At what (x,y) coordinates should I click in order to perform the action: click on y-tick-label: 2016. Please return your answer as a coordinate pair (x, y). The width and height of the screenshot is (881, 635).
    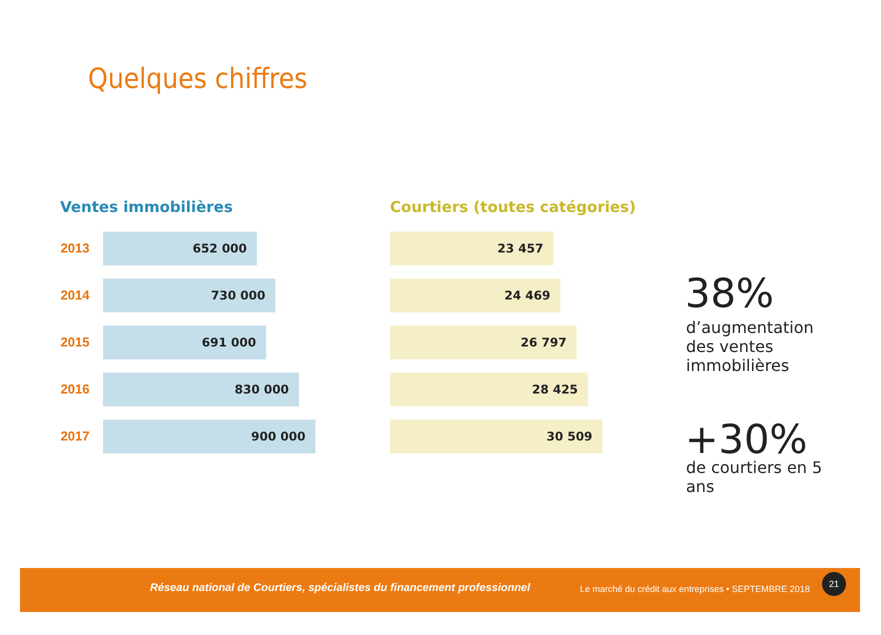
    Looking at the image, I should click on (75, 389).